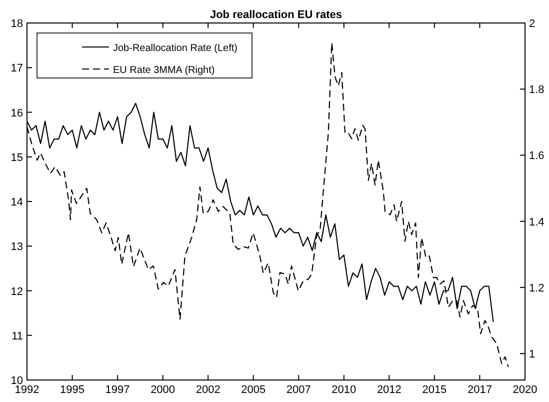 This screenshot has width=549, height=402. Describe the element at coordinates (16, 292) in the screenshot. I see `y-tick-label: 12` at that location.